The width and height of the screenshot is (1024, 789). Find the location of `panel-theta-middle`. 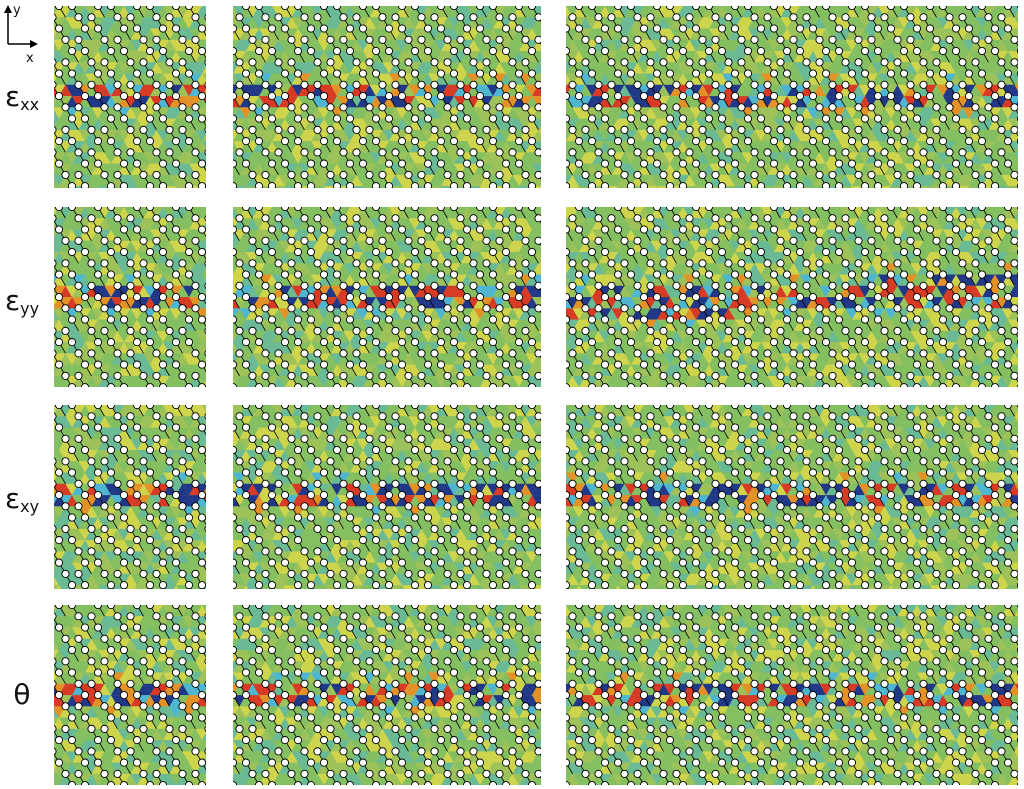

panel-theta-middle is located at coordinates (387, 695).